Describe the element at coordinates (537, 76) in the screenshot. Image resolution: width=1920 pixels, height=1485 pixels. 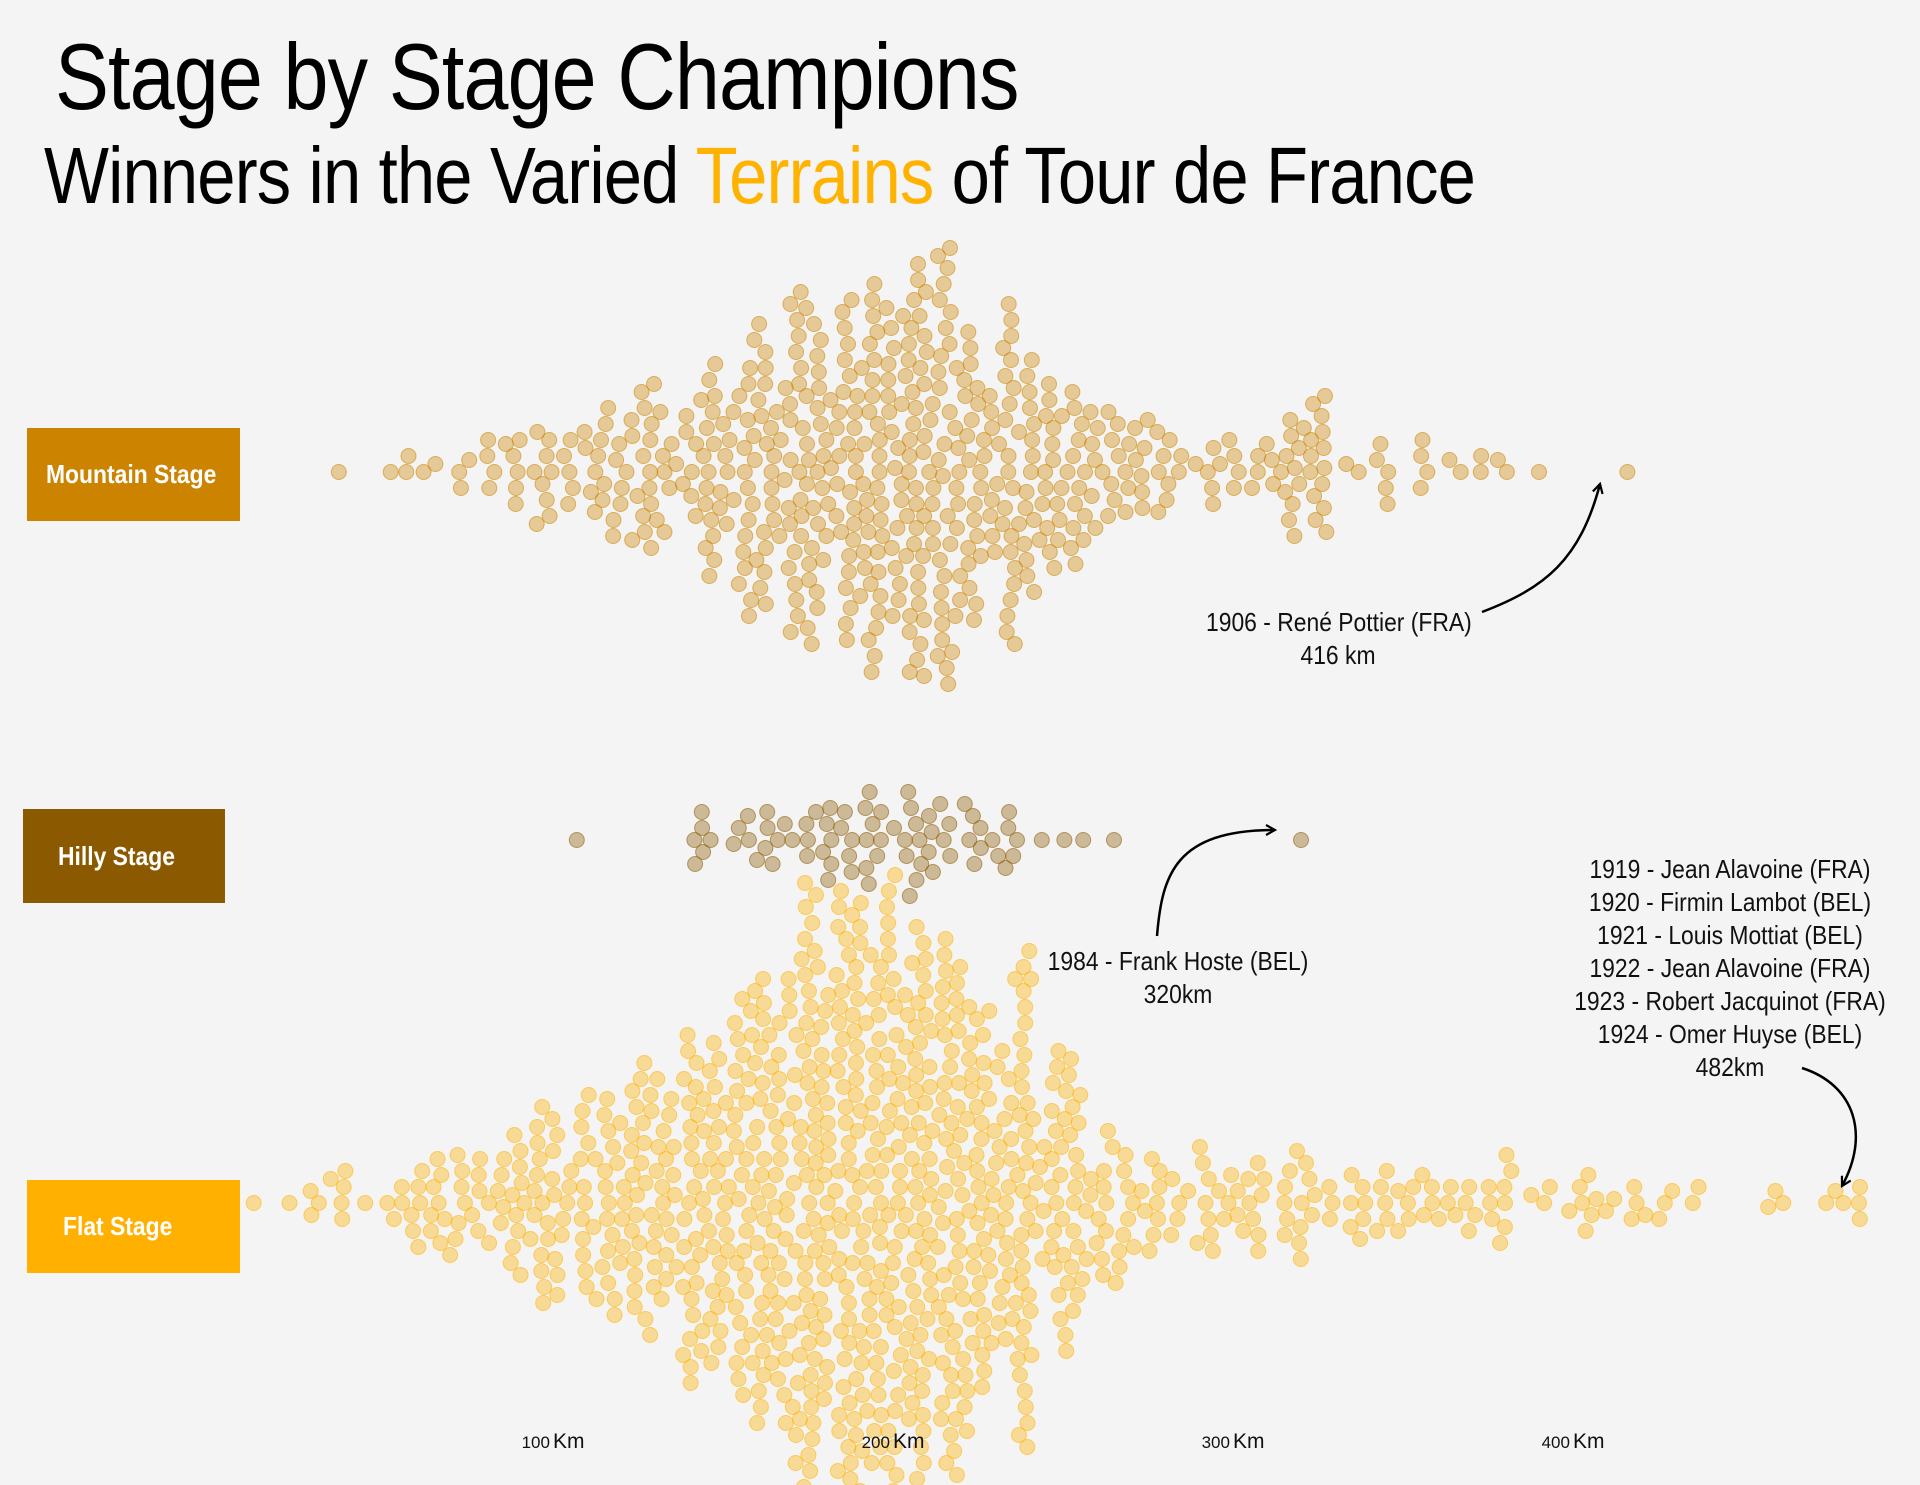
I see `page-title: Stage by Stage Champions` at that location.